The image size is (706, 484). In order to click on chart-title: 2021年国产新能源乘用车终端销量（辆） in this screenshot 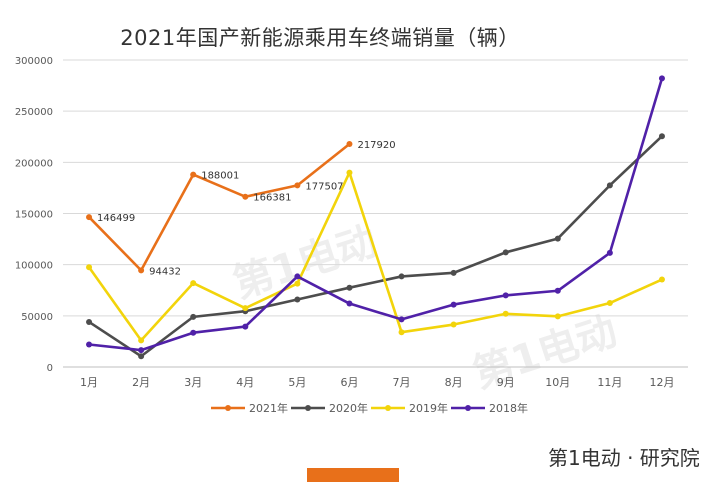, I will do `click(320, 38)`.